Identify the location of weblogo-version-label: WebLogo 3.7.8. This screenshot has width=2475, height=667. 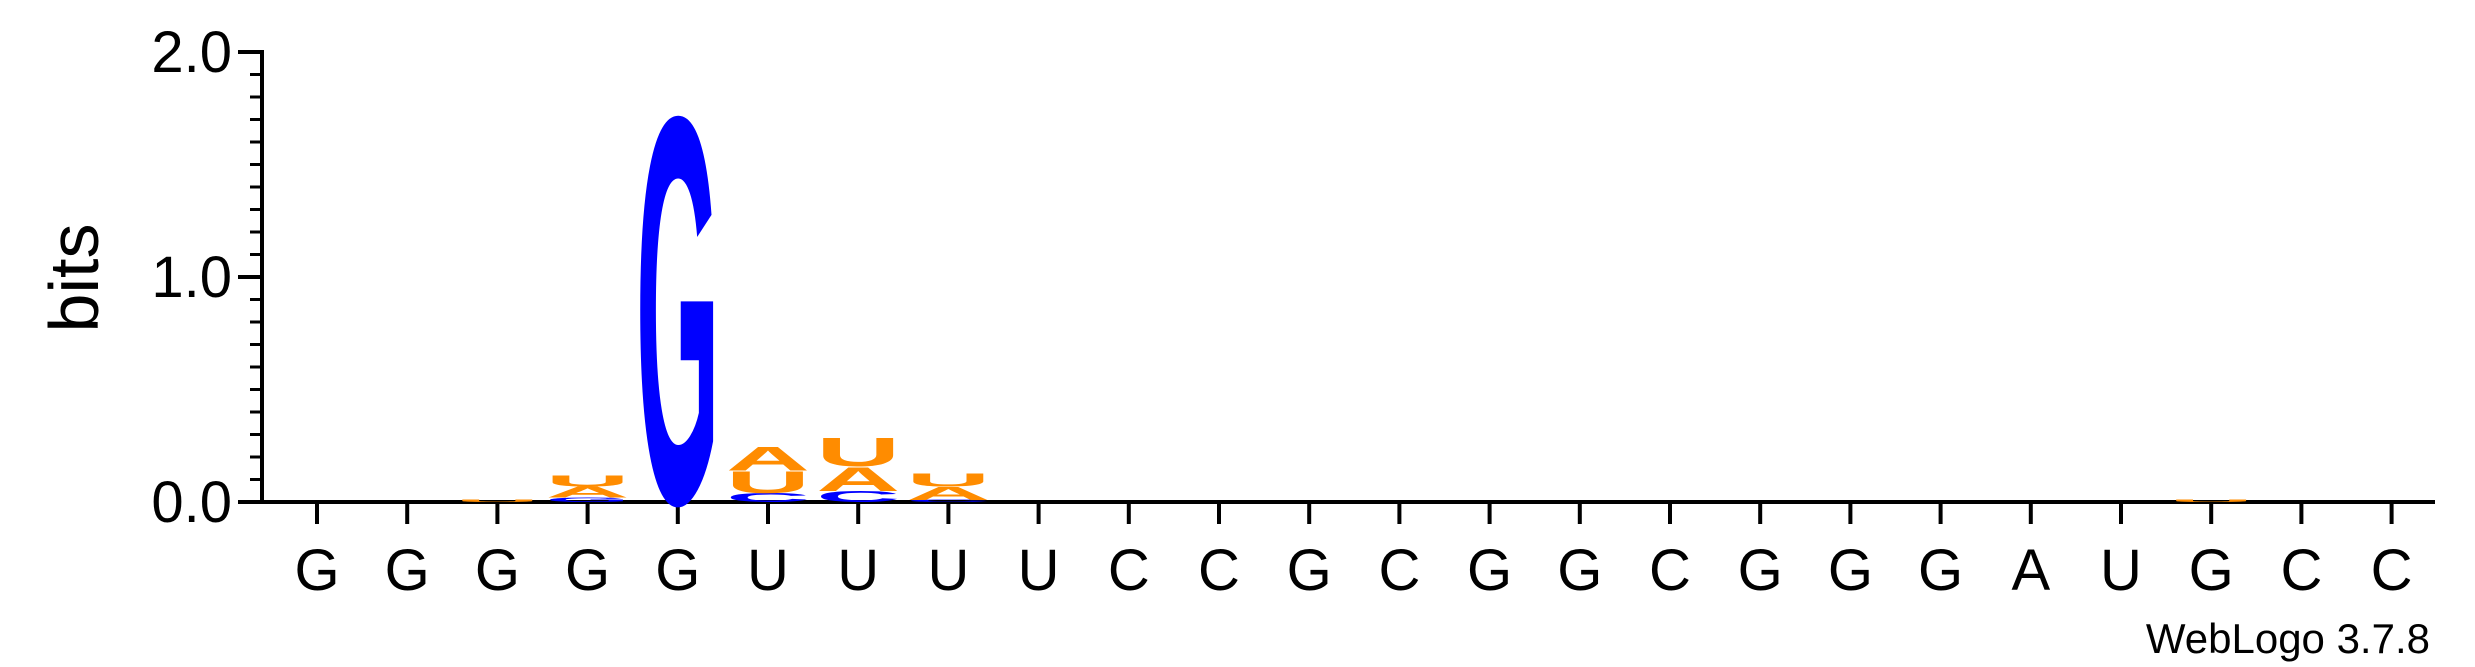
(2288, 638).